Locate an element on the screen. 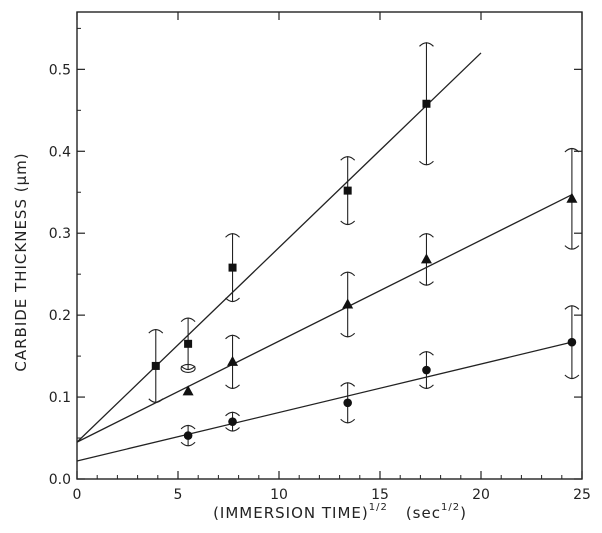  x-axis-title-unit: (sec is located at coordinates (423, 513).